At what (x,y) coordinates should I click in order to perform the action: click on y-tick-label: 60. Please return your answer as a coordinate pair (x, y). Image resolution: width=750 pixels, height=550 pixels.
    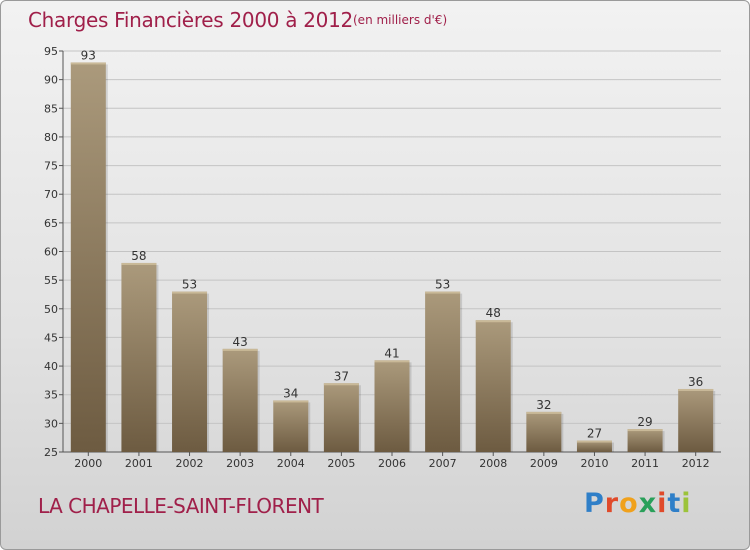
    Looking at the image, I should click on (51, 252).